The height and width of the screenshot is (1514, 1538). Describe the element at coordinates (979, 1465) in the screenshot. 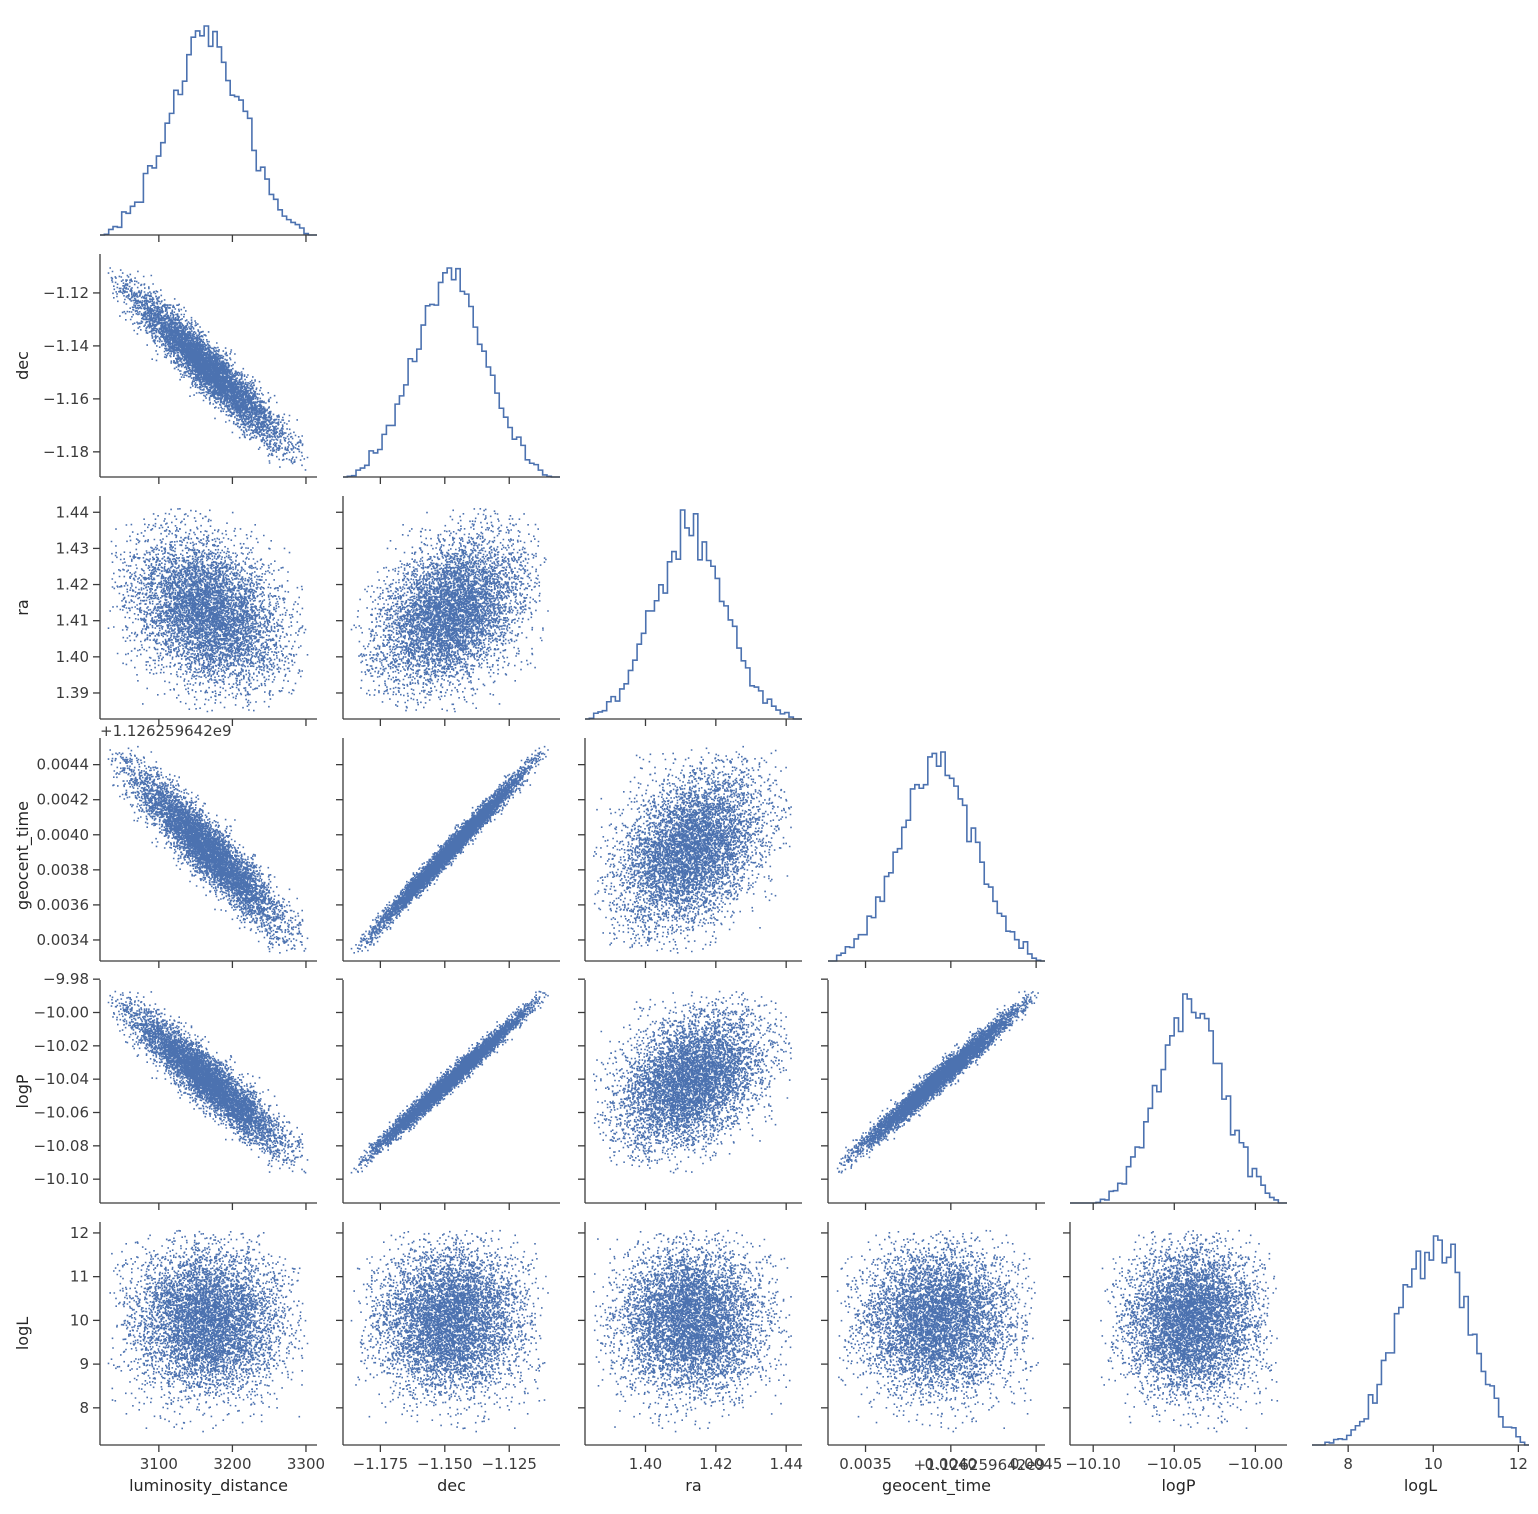

I see `geocent-time-x-offset-label: +1.126259642e9` at that location.